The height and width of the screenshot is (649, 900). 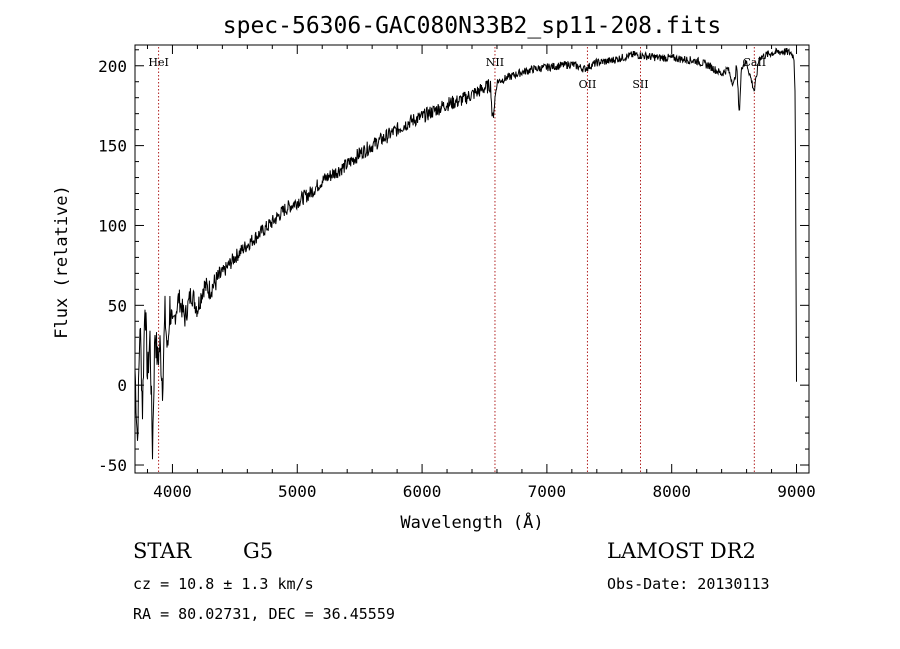 What do you see at coordinates (223, 584) in the screenshot?
I see `redshift-info: cz = 10.8 ± 1.3 km/s` at bounding box center [223, 584].